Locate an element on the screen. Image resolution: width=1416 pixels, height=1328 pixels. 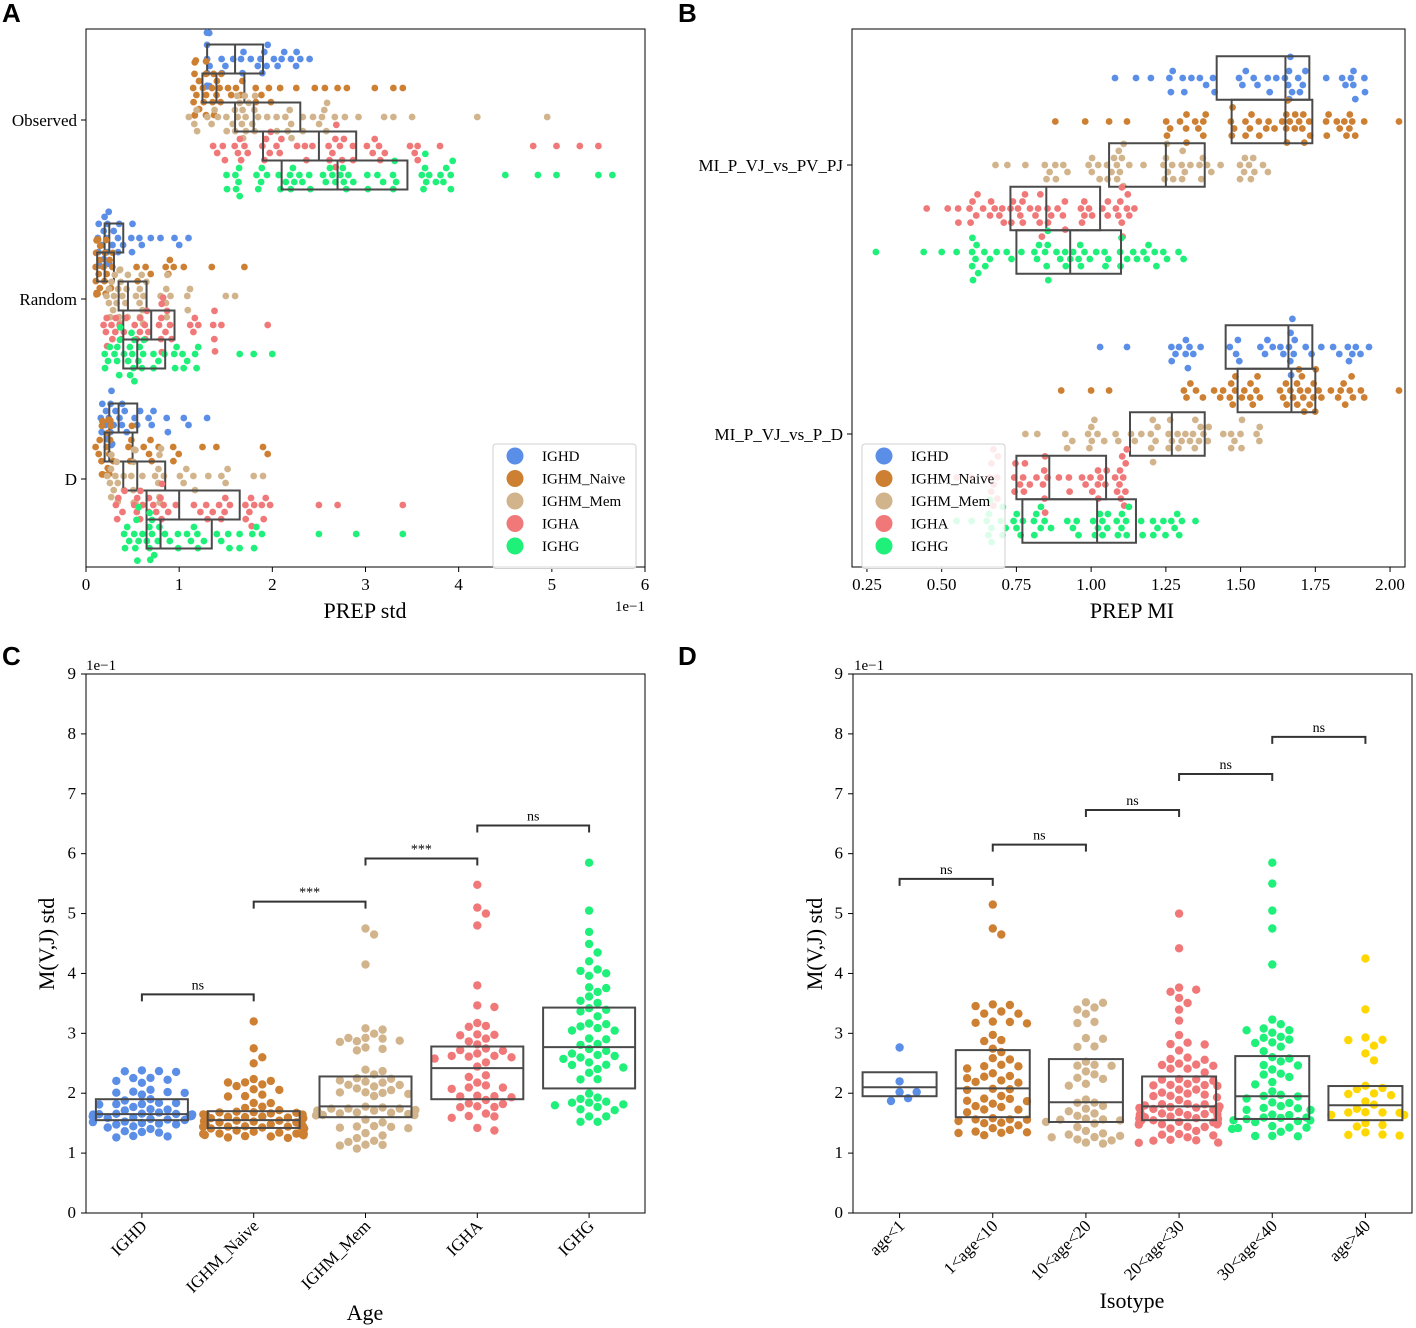
panel-c-y-tick-label-2: 2 is located at coordinates (72, 1092).